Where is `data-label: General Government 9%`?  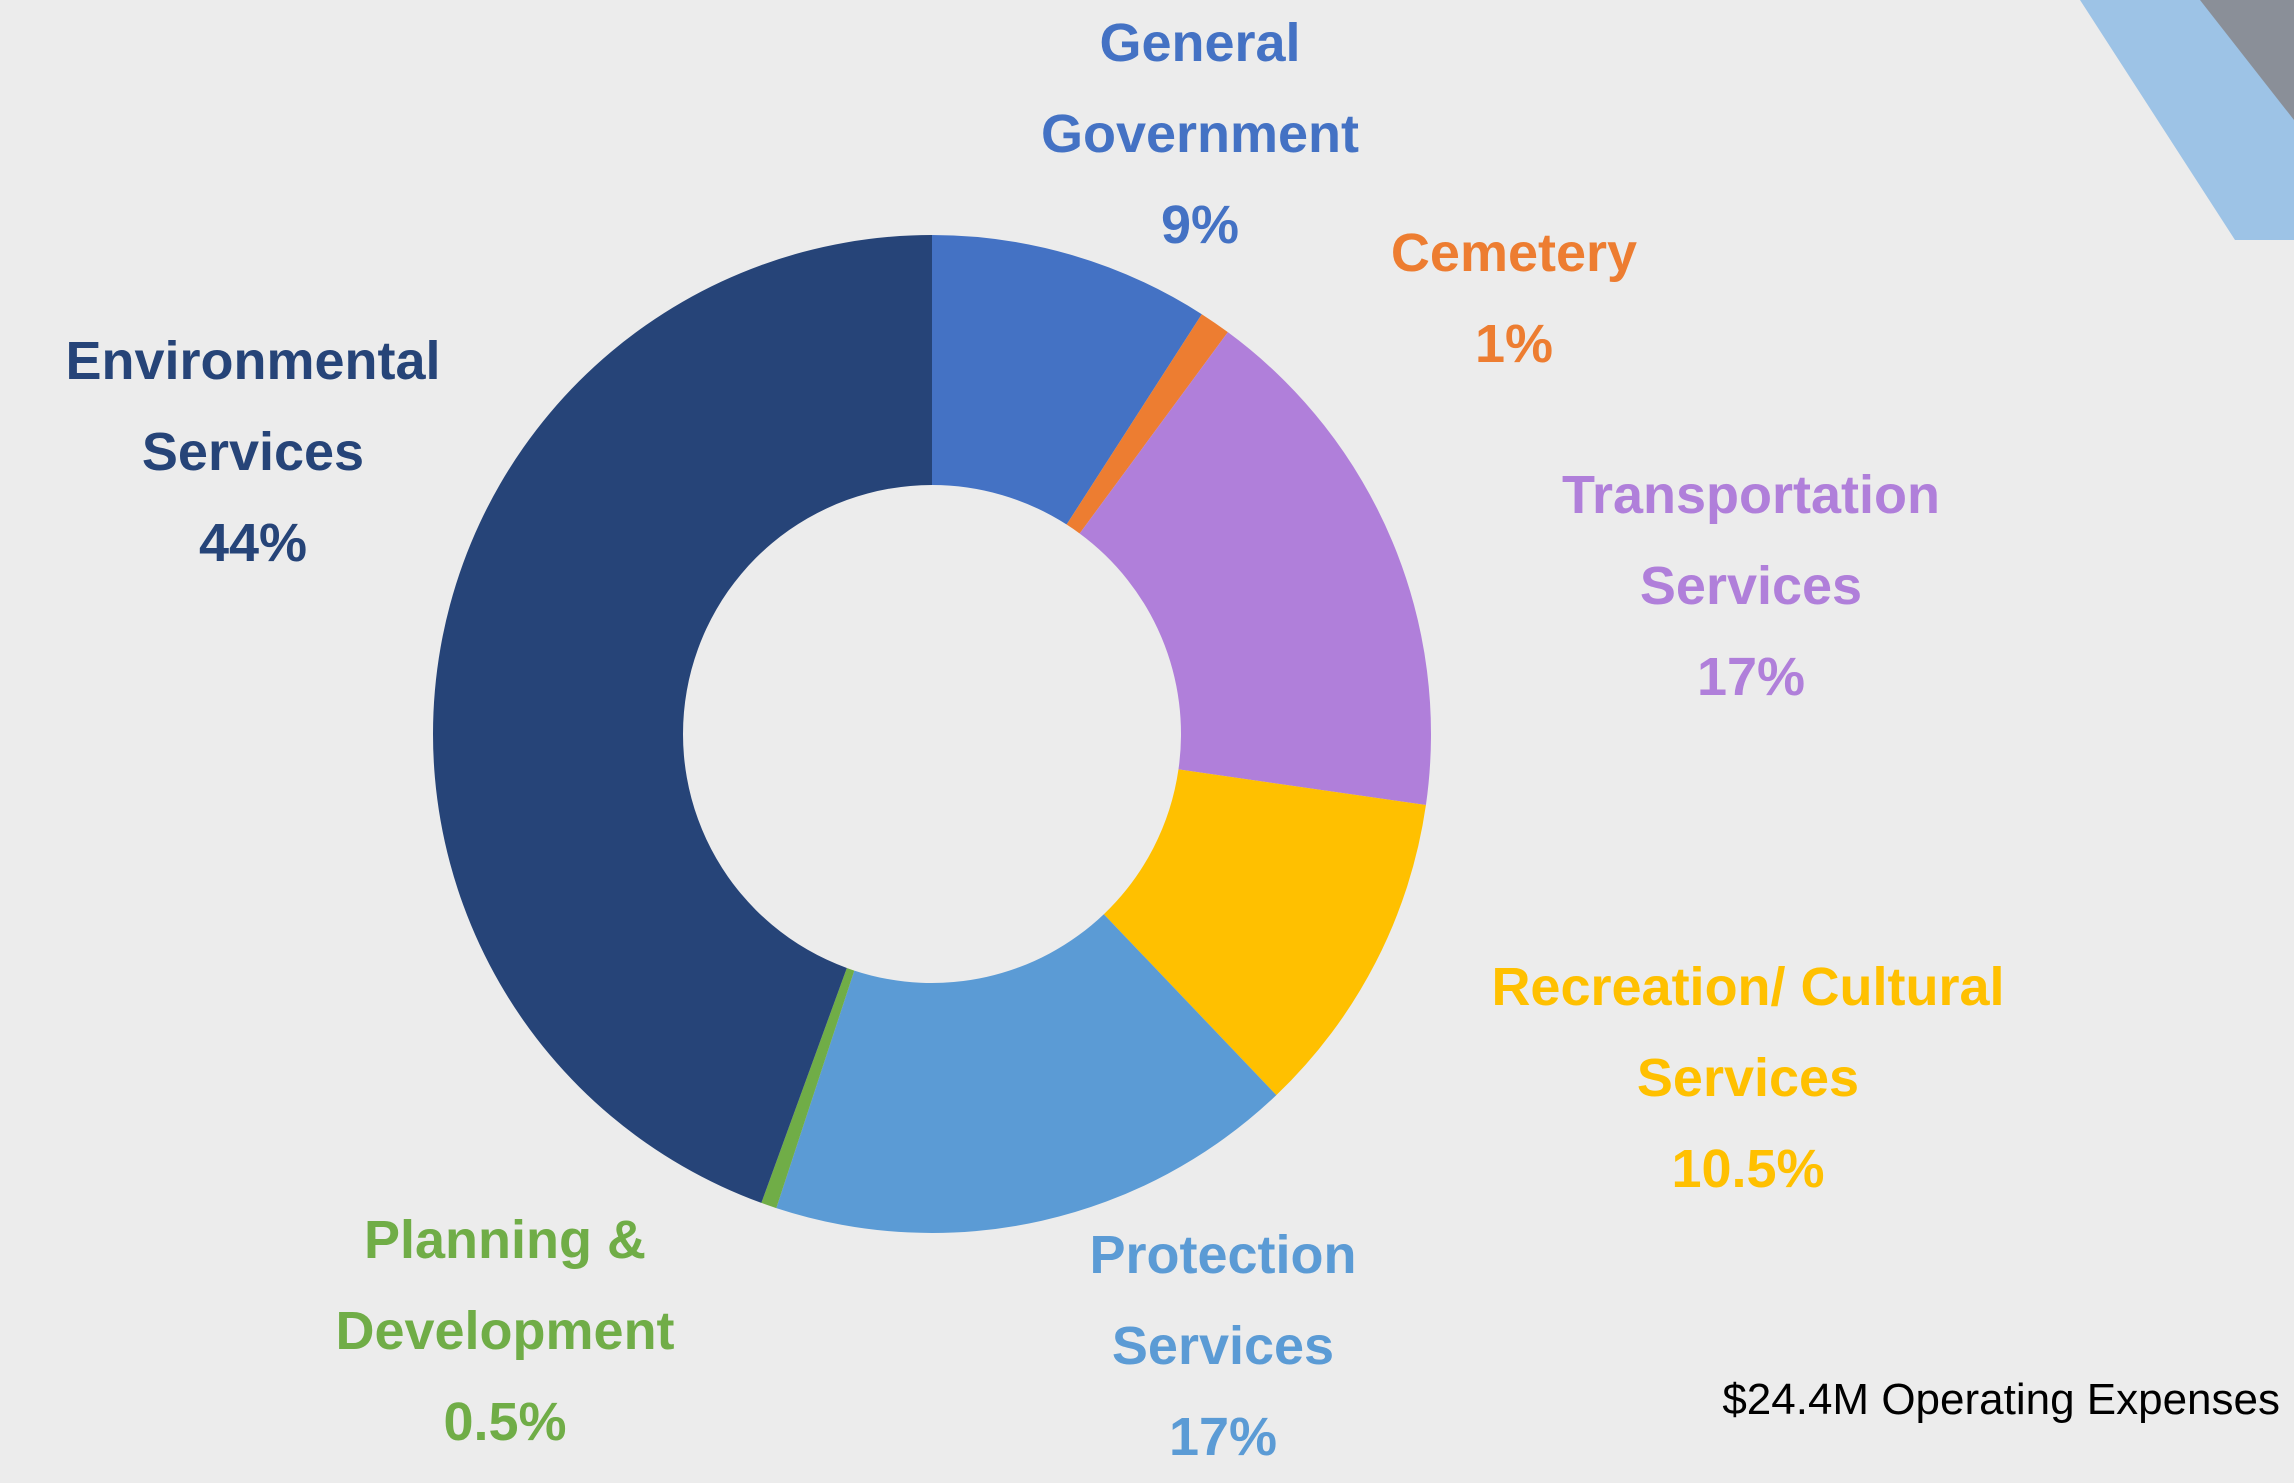 data-label: General Government 9% is located at coordinates (1200, 135).